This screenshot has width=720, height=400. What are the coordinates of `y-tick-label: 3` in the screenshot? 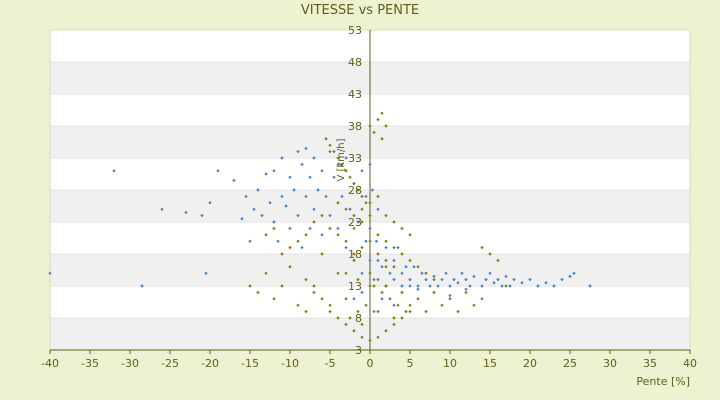 It's located at (358, 350).